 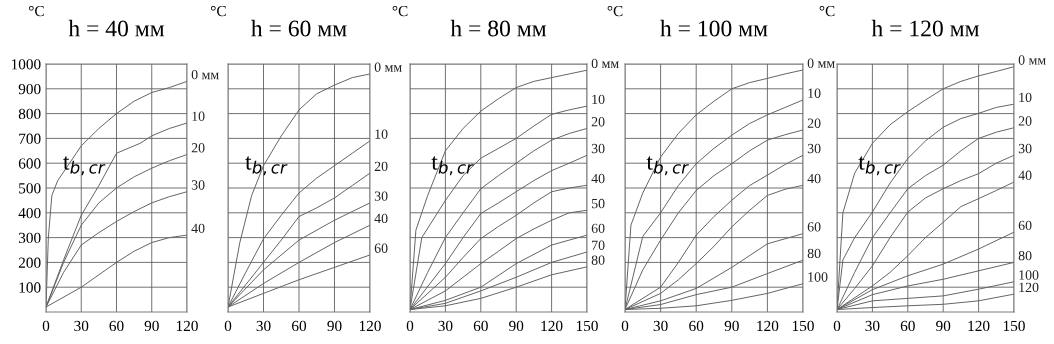 What do you see at coordinates (29, 238) in the screenshot?
I see `y-tick-label: 300` at bounding box center [29, 238].